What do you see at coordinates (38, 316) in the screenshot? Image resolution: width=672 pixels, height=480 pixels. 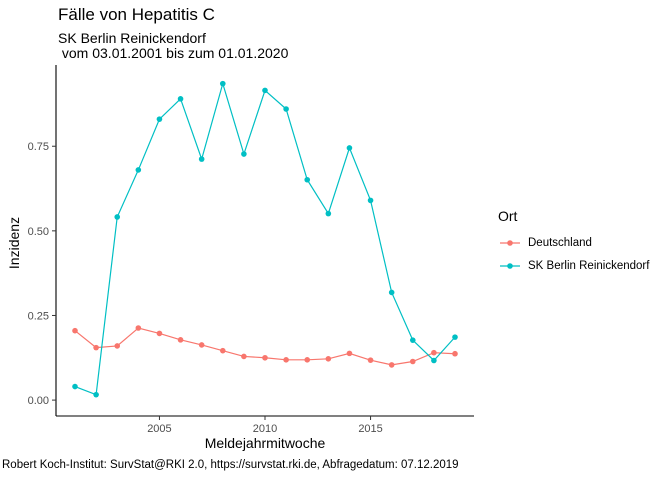 I see `y-tick-label: 0.25` at bounding box center [38, 316].